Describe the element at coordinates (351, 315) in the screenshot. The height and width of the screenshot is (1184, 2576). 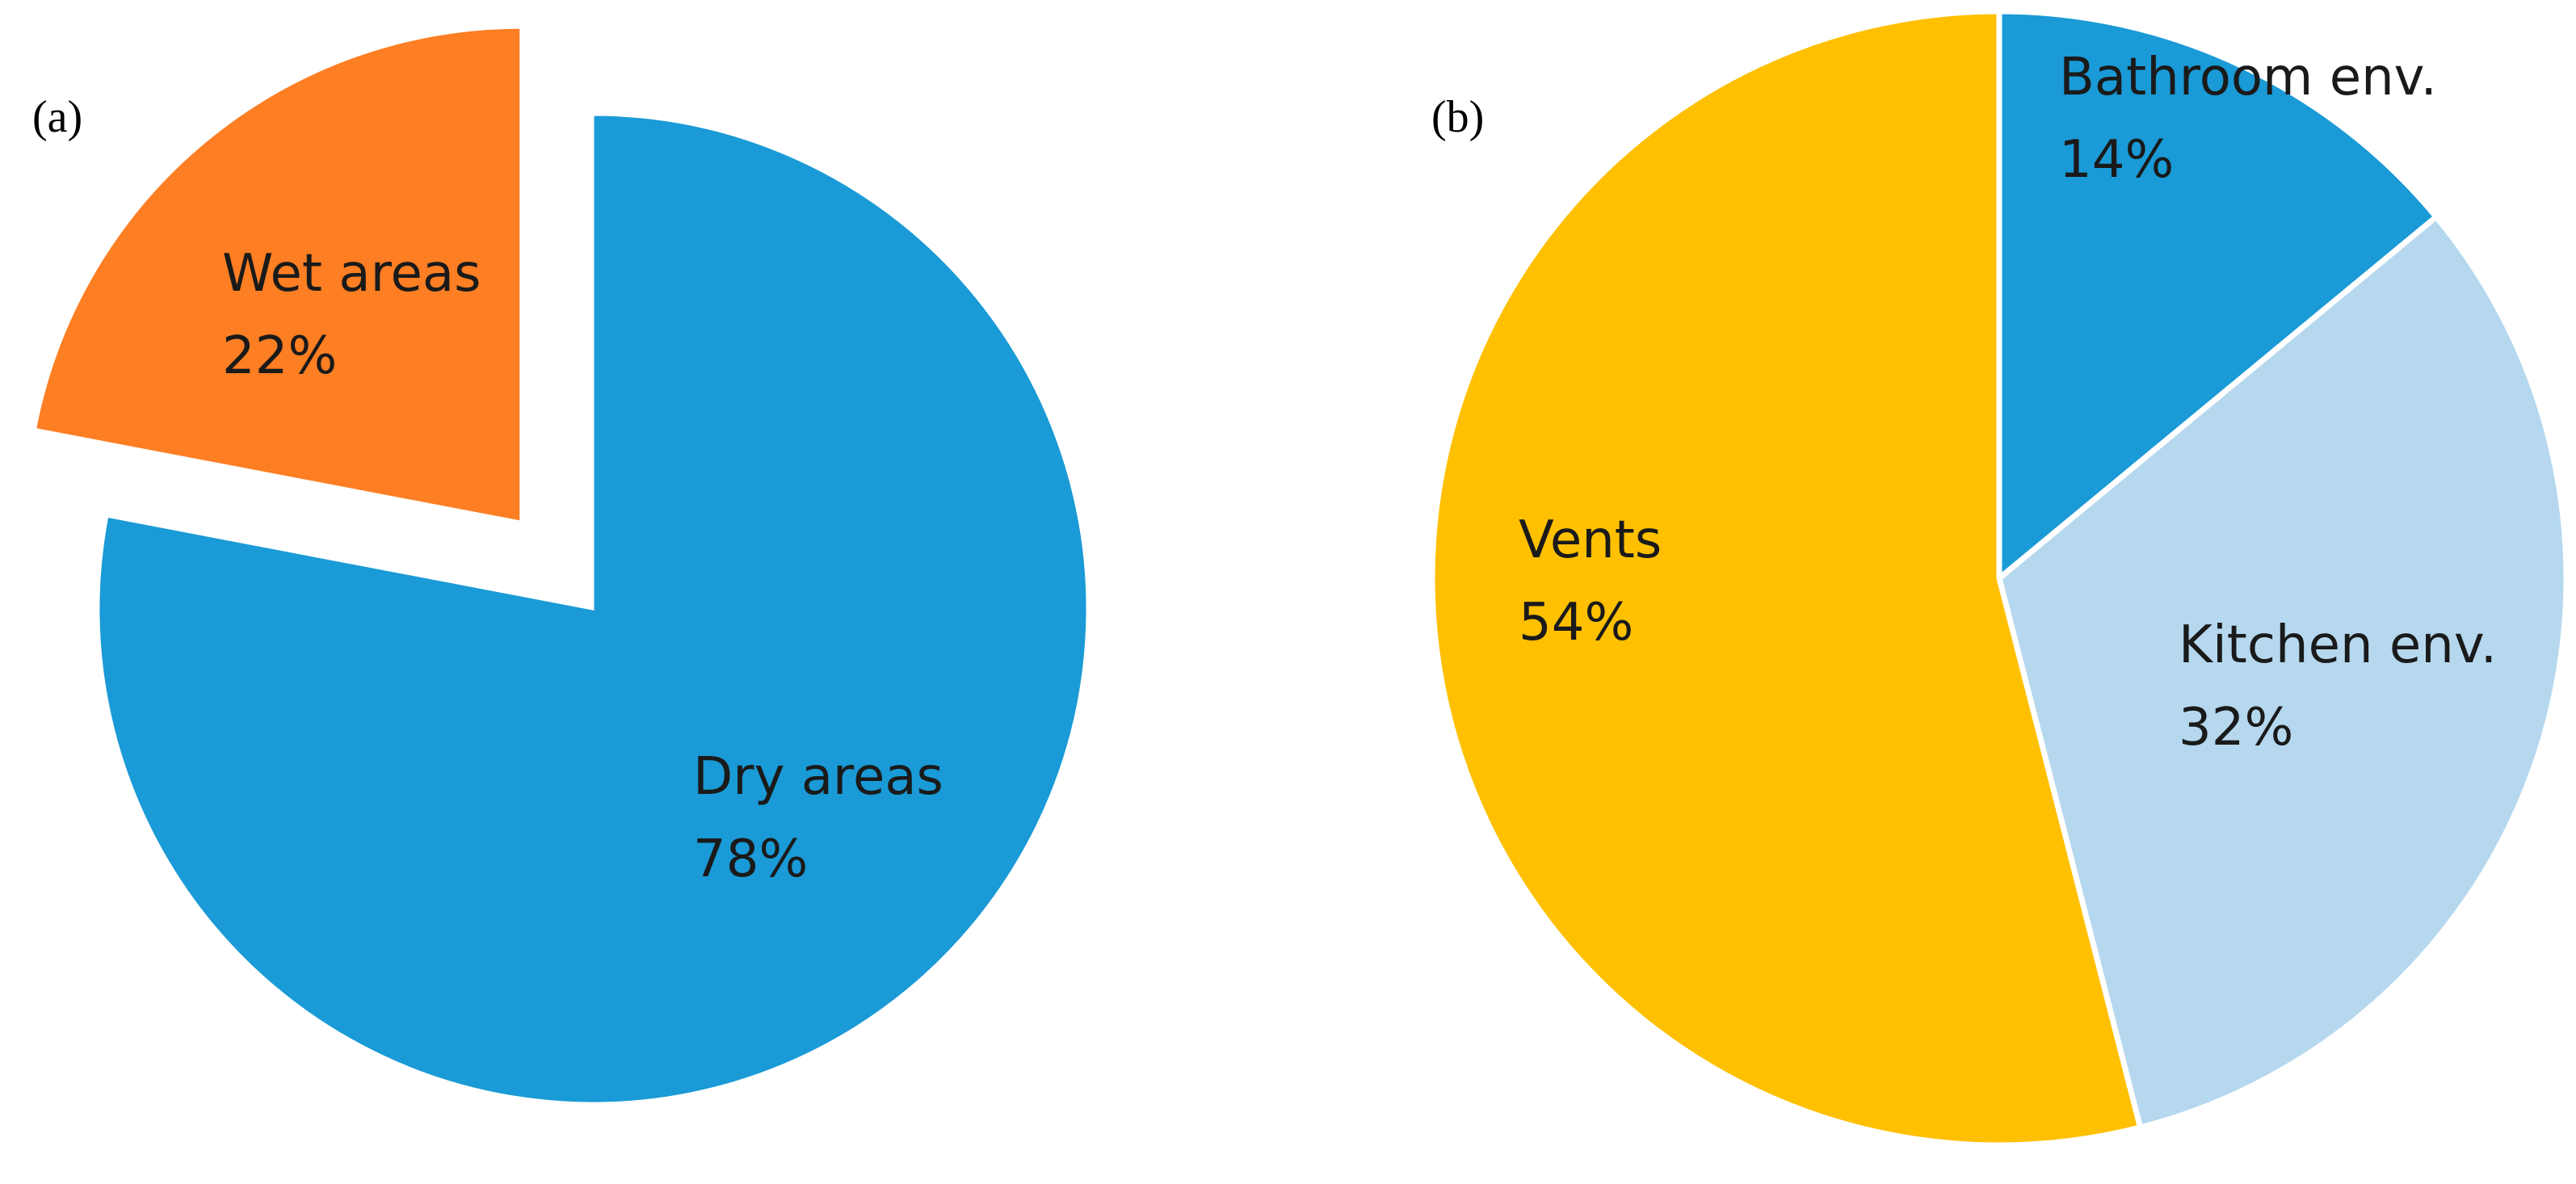
I see `slice-label-wet-areas: Wet areas 22%` at that location.